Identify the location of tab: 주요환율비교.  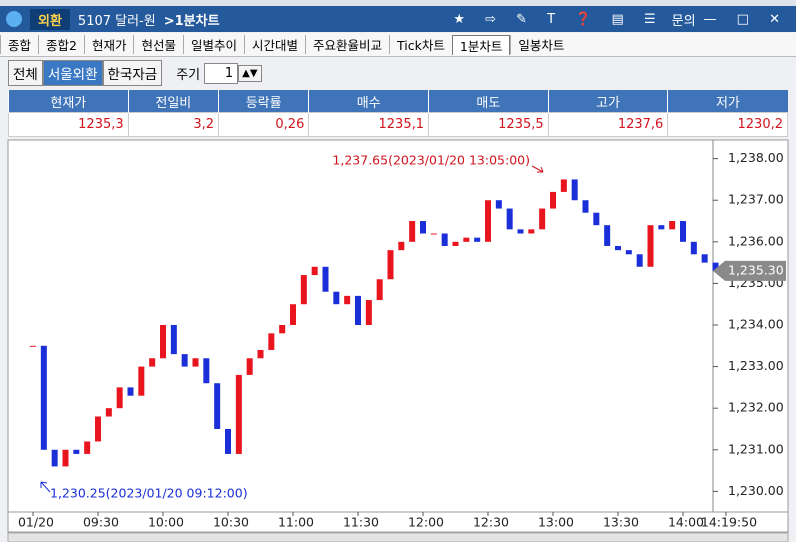
(347, 44).